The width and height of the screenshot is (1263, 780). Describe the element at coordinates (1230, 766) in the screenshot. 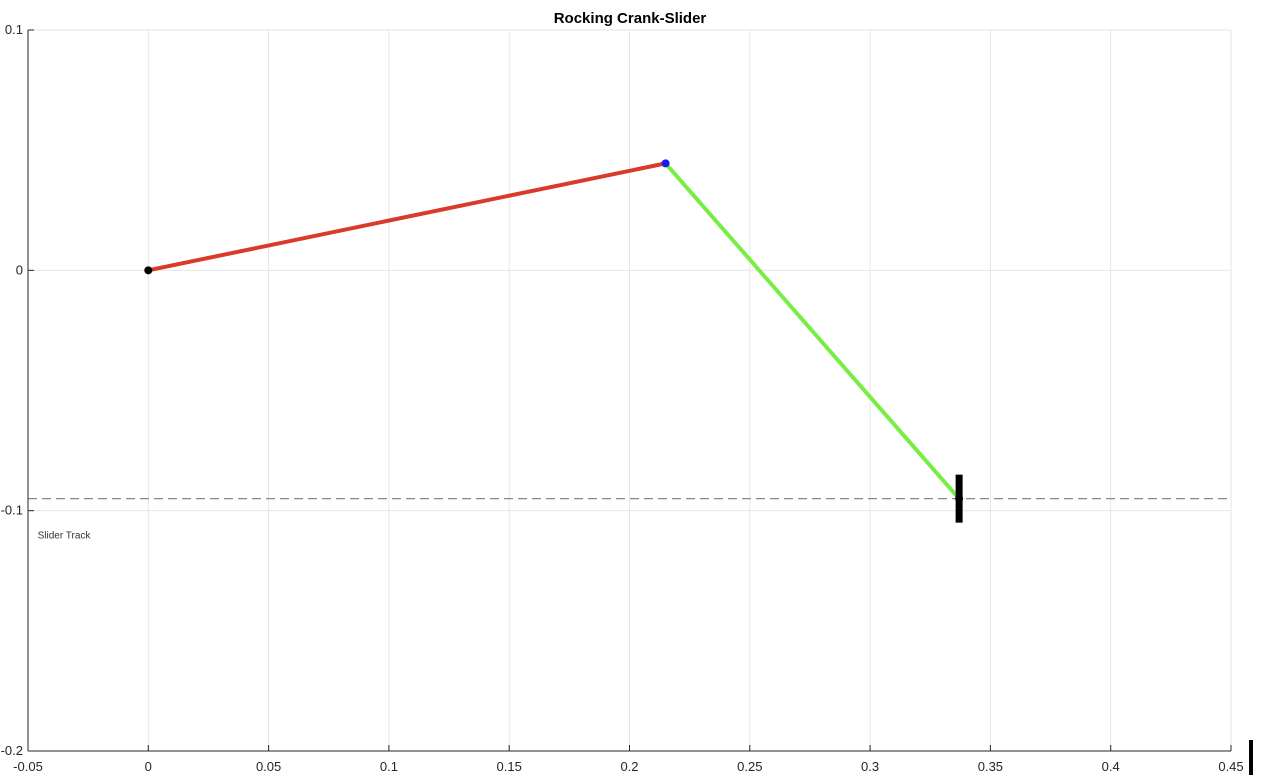

I see `x-tick-label-10: 0.45` at that location.